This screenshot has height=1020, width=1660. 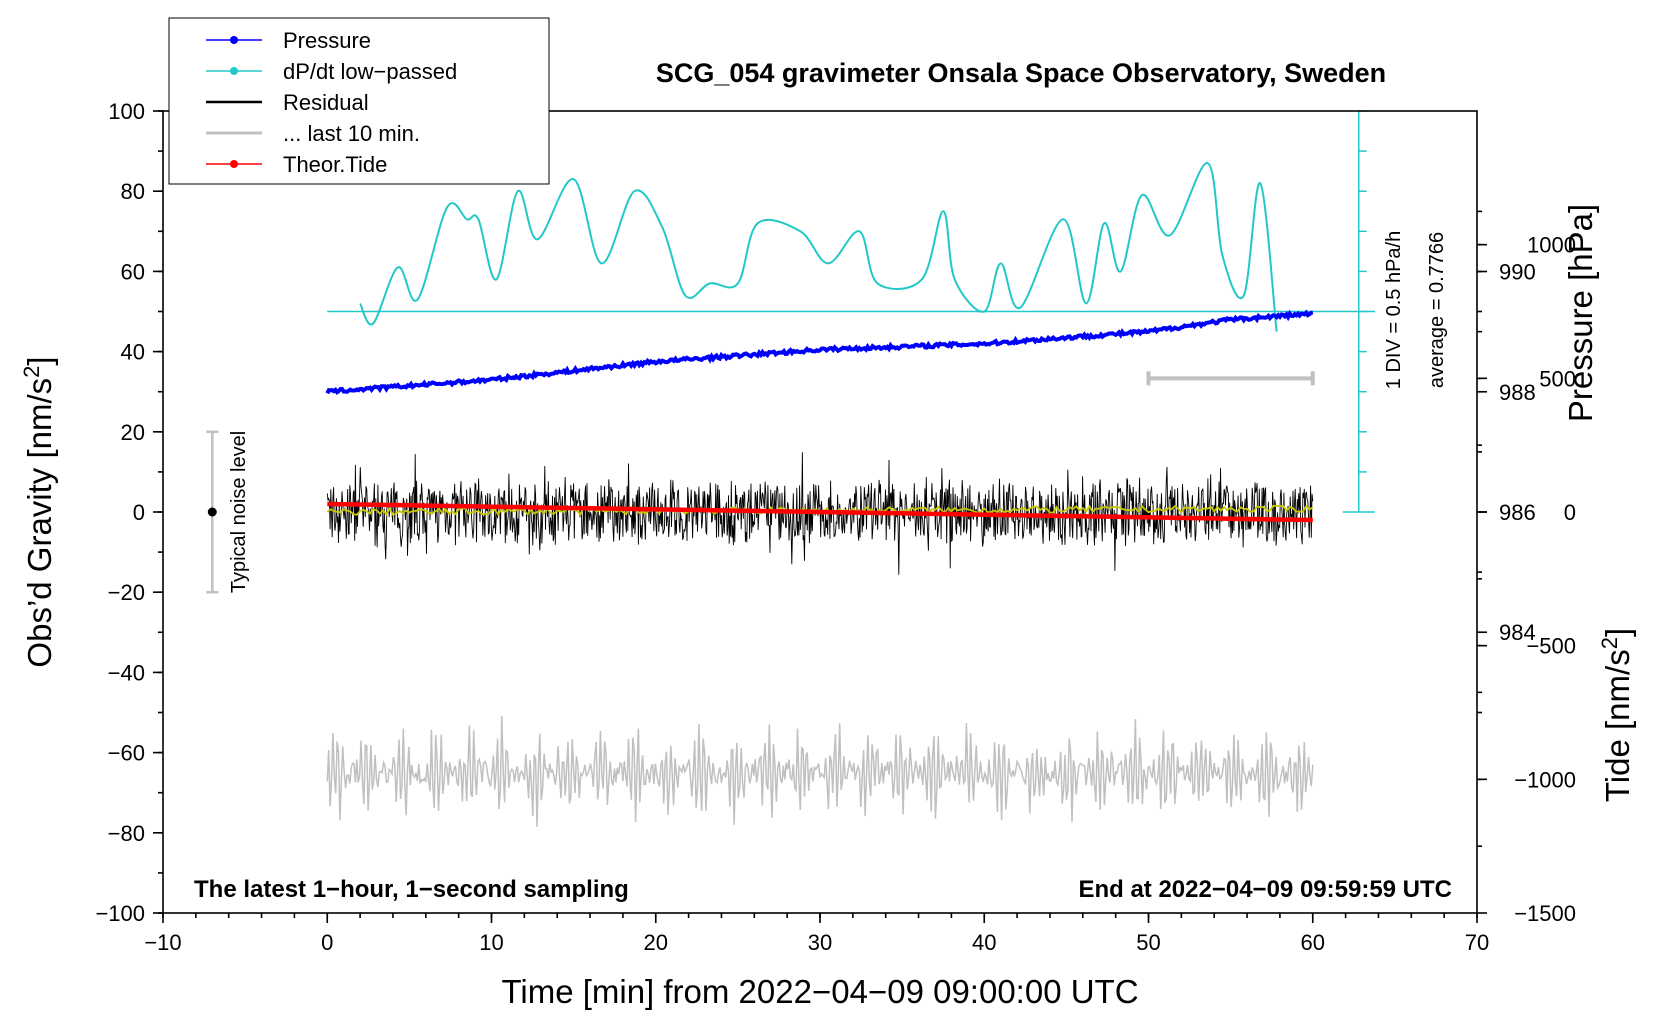 What do you see at coordinates (491, 942) in the screenshot?
I see `x-tick-label: 10` at bounding box center [491, 942].